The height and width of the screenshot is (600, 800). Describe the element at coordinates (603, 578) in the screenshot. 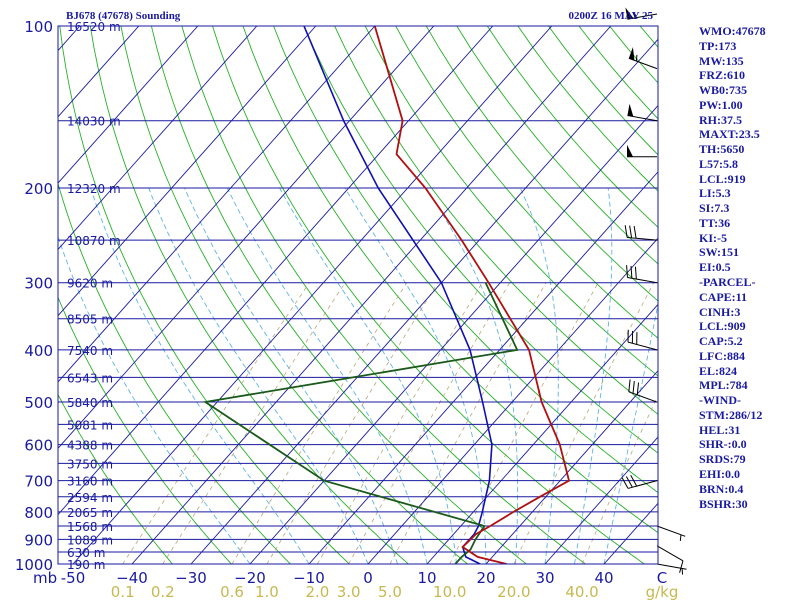

I see `temperature-tick-label: 40` at that location.